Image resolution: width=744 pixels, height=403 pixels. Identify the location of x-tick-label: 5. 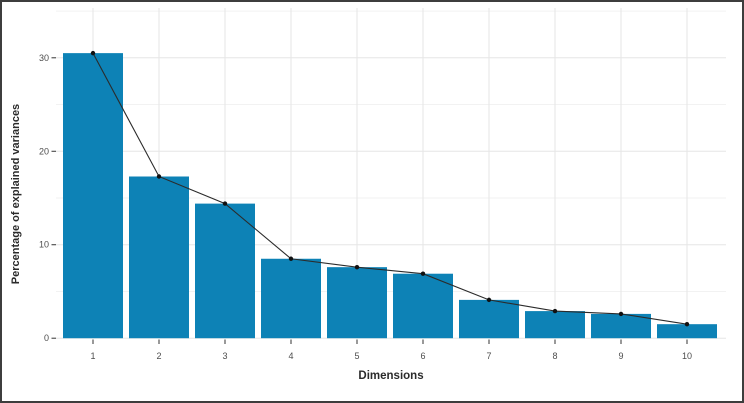
(356, 356).